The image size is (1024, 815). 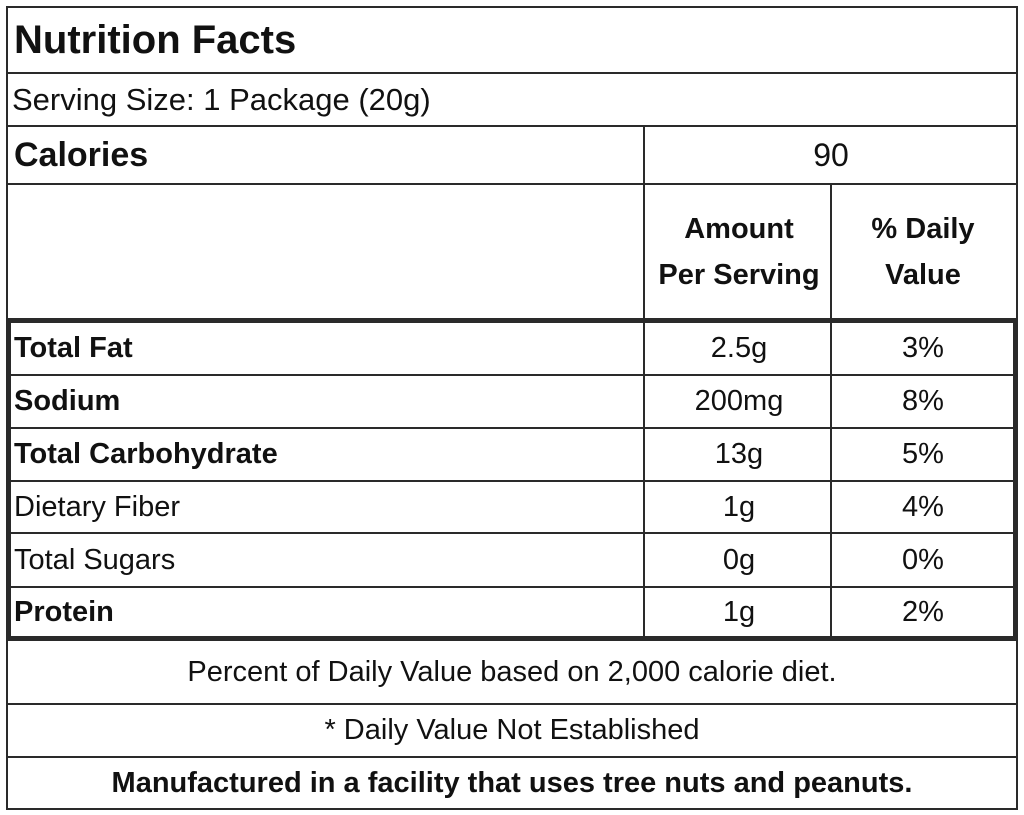 I want to click on nutrient-name: Total Fat, so click(x=73, y=348).